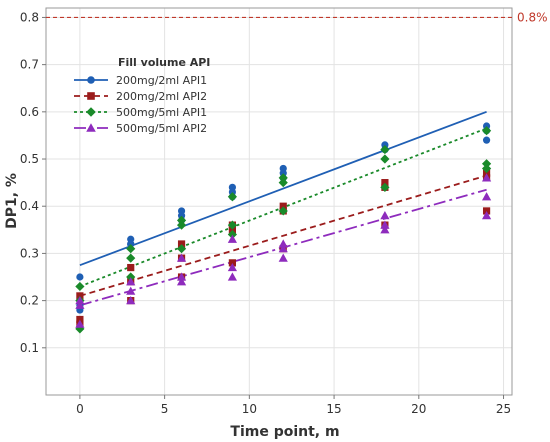 Image resolution: width=550 pixels, height=442 pixels. Describe the element at coordinates (29, 301) in the screenshot. I see `y-tick-label: 0.2` at that location.